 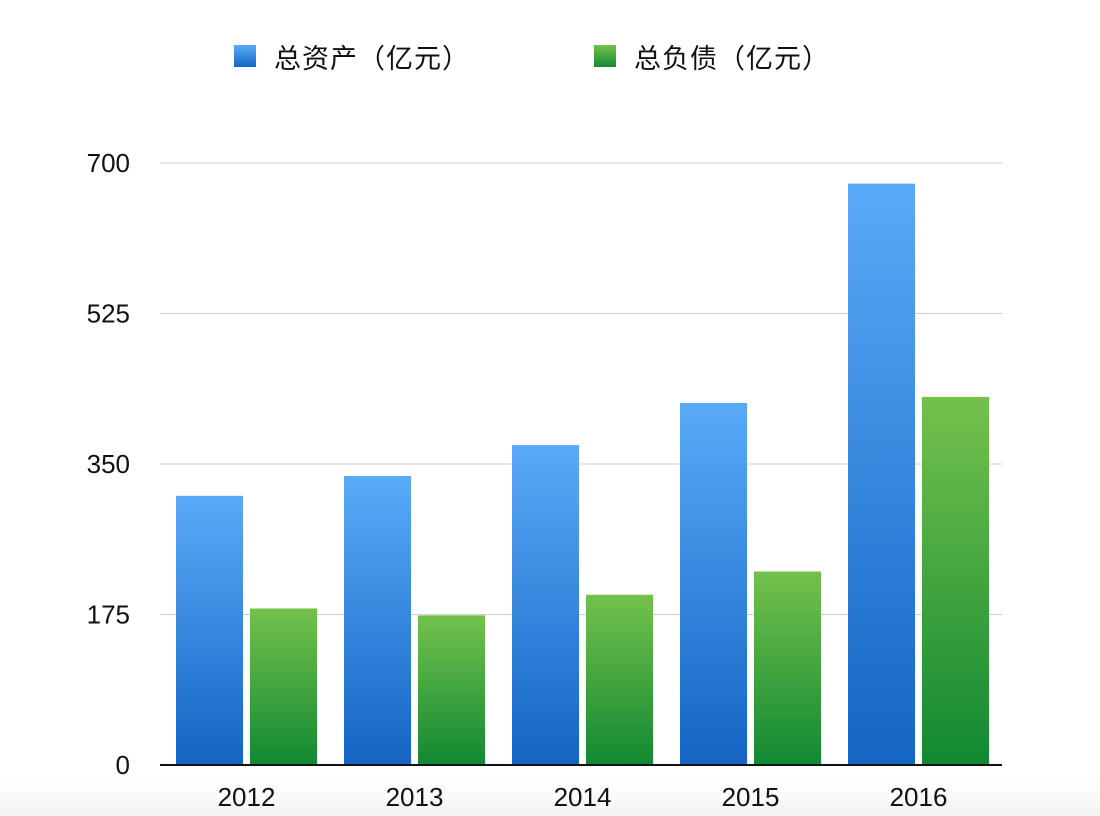 I want to click on x-tick-label: 2014, so click(x=583, y=797).